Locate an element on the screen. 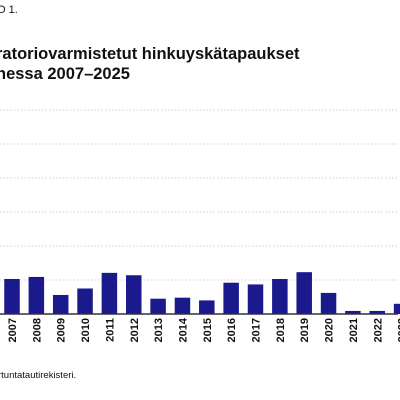  x-tick-label-2023: 2023 is located at coordinates (398, 330).